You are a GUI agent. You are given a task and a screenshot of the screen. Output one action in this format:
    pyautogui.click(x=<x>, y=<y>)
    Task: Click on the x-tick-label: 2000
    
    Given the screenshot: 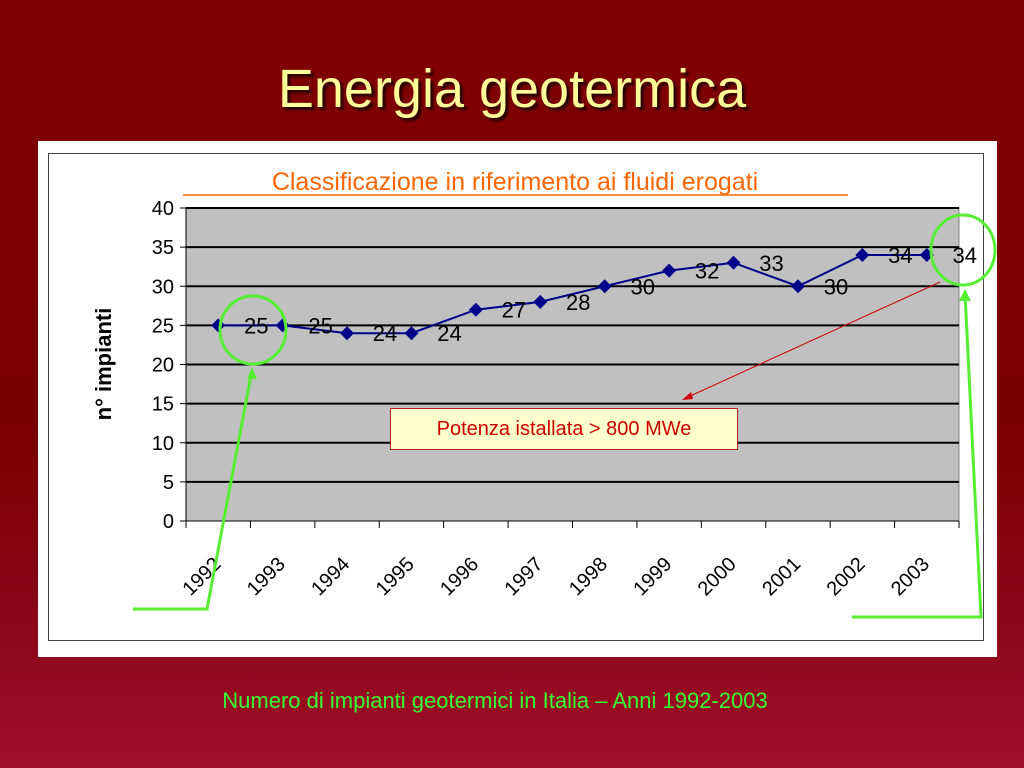 What is the action you would take?
    pyautogui.click(x=717, y=576)
    